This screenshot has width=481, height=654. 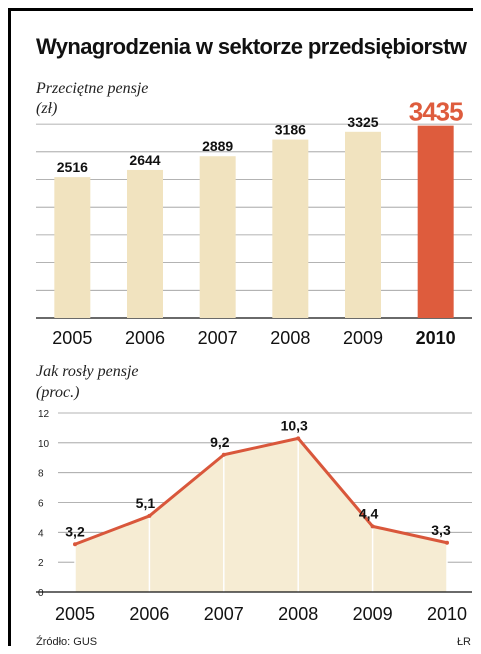 I want to click on infographic-title: Wynagrodzenia w sektorze przedsiębiorstw, so click(x=251, y=46).